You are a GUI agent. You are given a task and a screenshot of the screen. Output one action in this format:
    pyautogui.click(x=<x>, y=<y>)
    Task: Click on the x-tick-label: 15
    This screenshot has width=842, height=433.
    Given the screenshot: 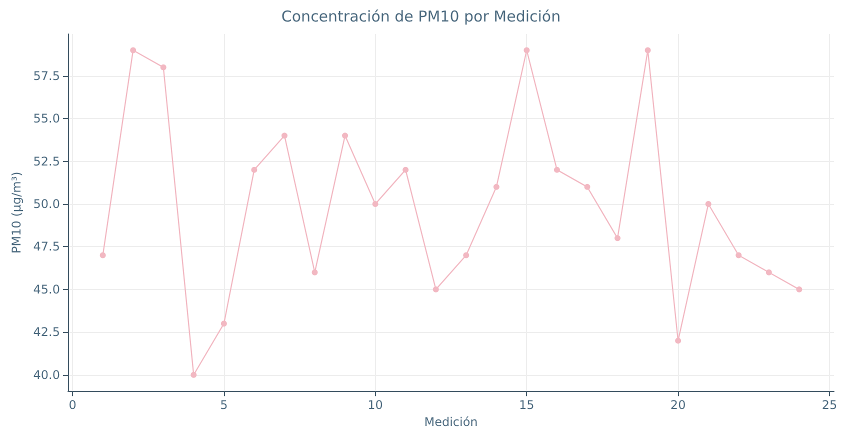 What is the action you would take?
    pyautogui.click(x=526, y=405)
    